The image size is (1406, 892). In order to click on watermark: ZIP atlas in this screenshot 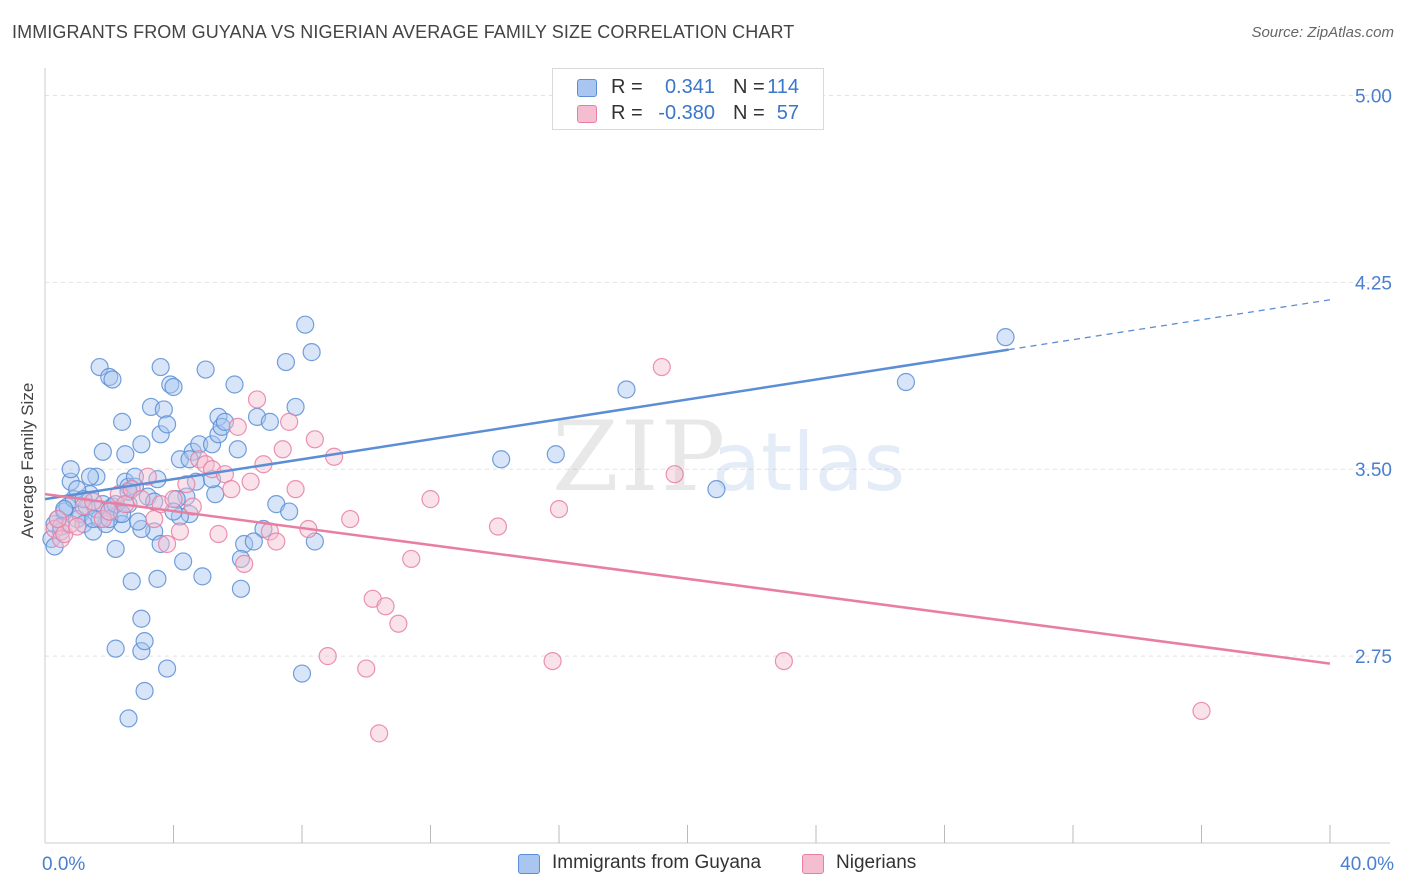, I will do `click(728, 457)`.